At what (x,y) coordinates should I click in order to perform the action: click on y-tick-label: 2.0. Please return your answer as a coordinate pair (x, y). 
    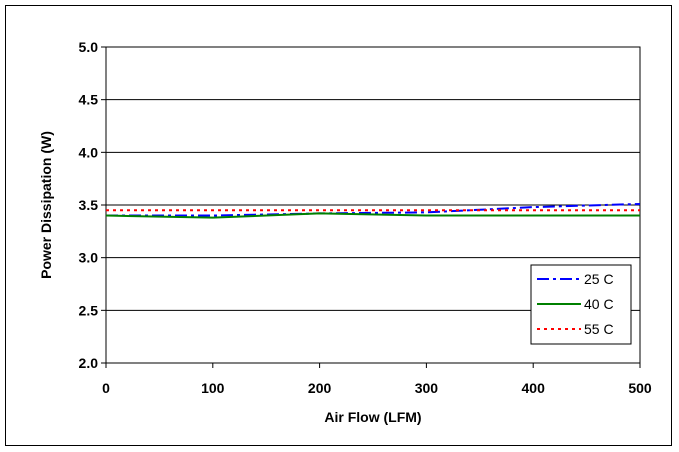
    Looking at the image, I should click on (89, 363).